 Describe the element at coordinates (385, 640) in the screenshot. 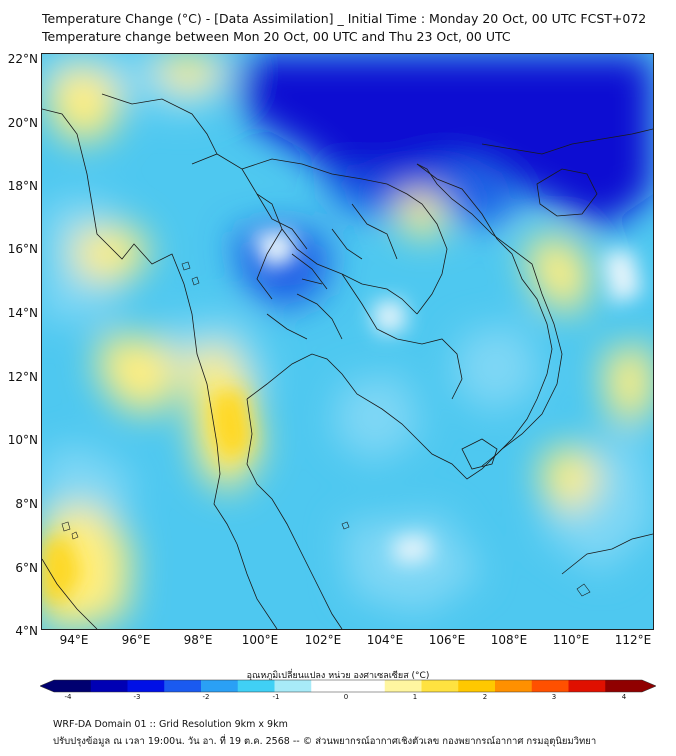

I see `lon-label-104e: 104°E` at that location.